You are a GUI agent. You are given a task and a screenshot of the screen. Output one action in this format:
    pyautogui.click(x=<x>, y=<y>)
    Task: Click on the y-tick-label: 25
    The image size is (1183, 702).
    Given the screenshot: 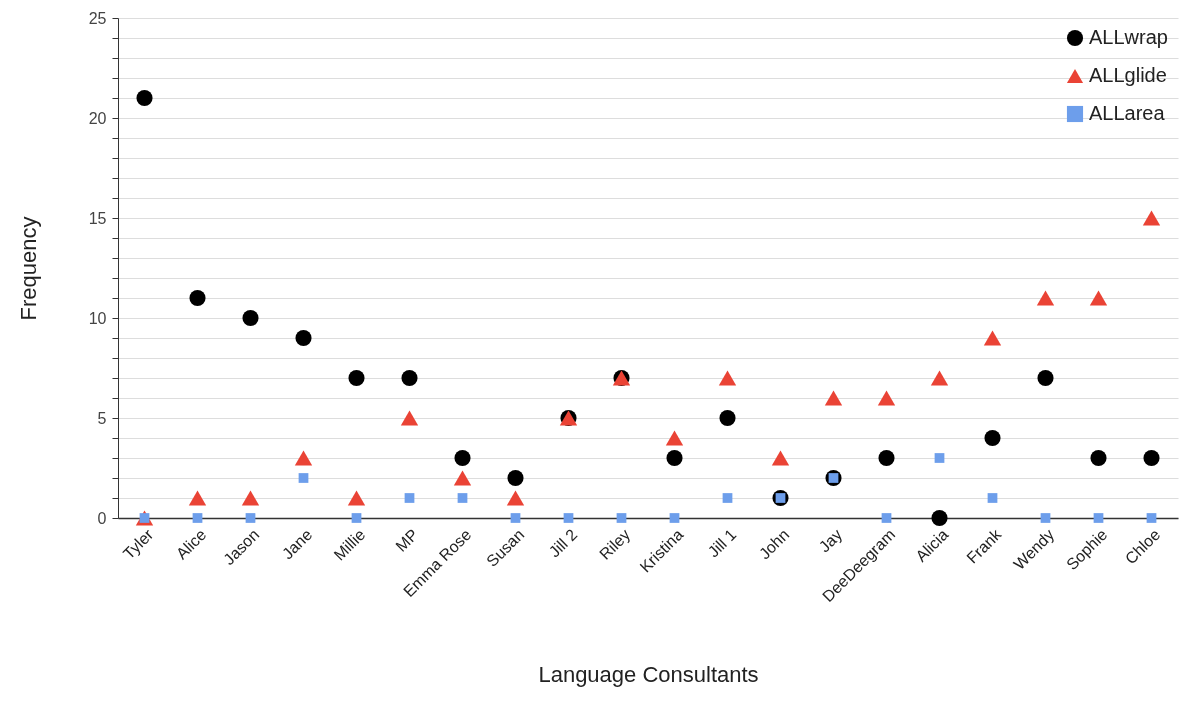 What is the action you would take?
    pyautogui.click(x=97, y=18)
    